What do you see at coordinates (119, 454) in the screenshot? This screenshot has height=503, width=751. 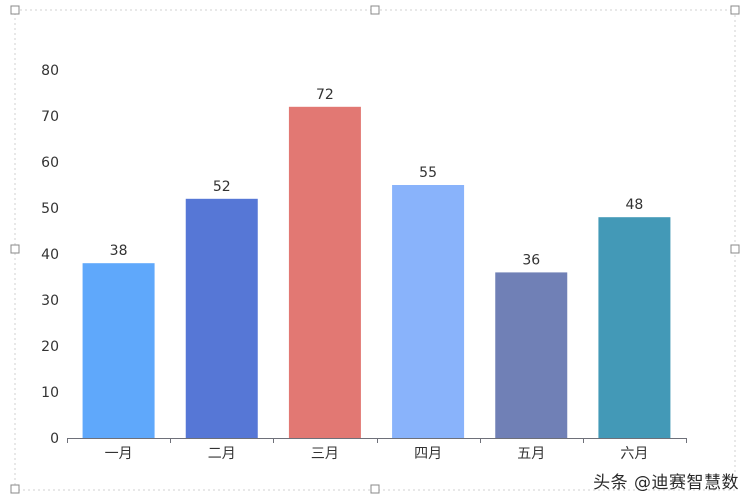 I see `x-tick-label: 一月` at bounding box center [119, 454].